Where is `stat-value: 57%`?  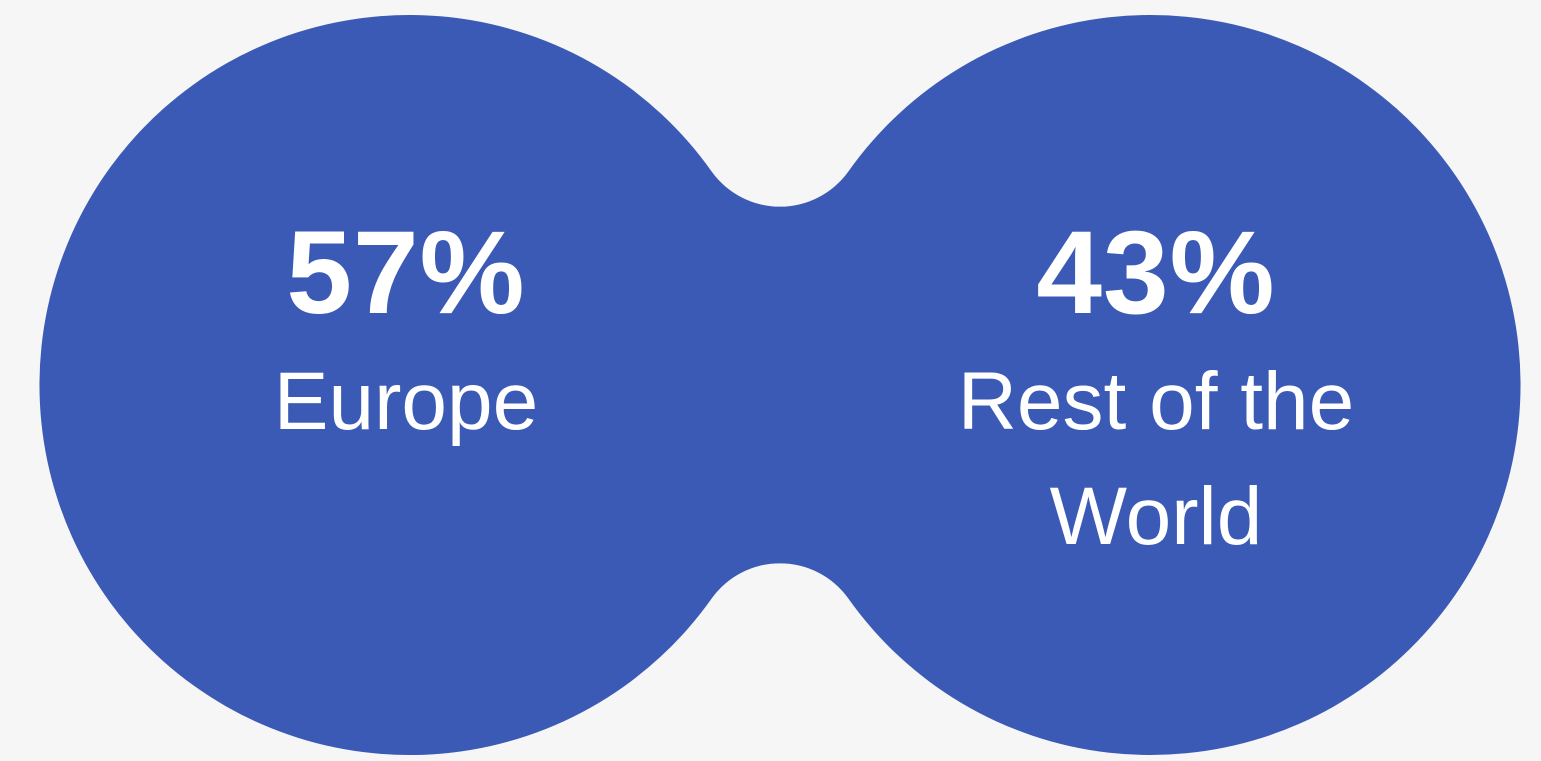
stat-value: 57% is located at coordinates (406, 273).